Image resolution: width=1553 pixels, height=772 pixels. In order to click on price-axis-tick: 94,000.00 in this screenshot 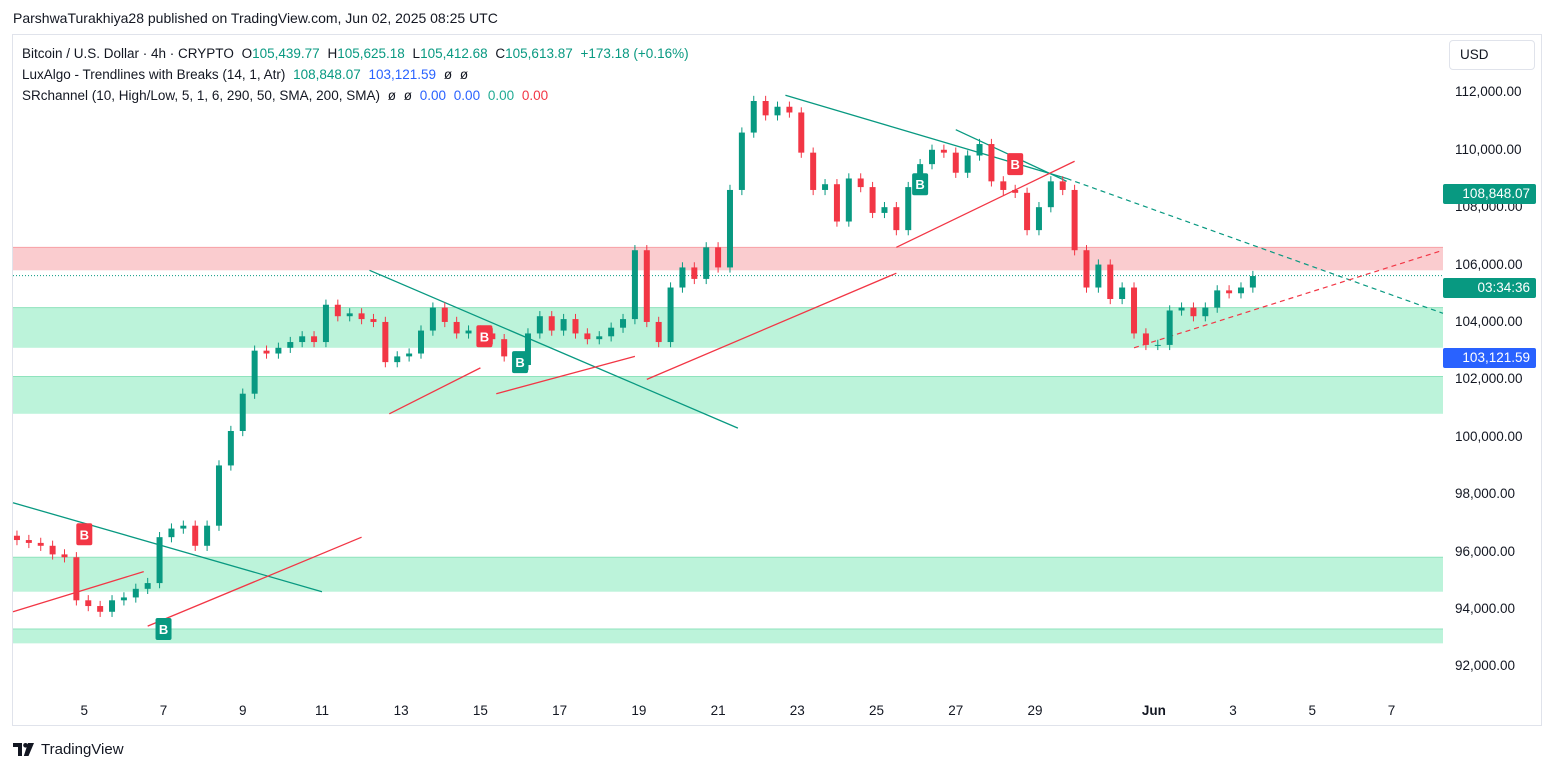, I will do `click(1485, 608)`.